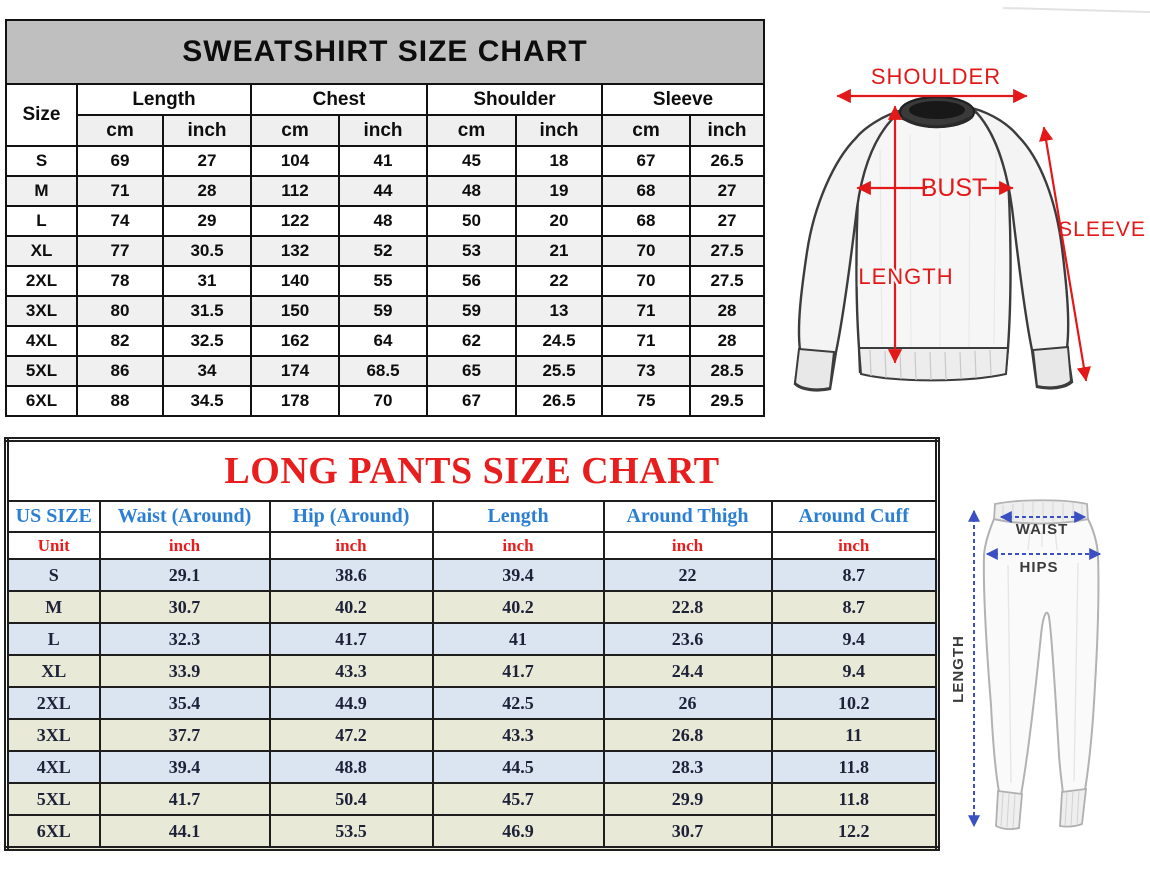 The image size is (1150, 870). What do you see at coordinates (385, 191) in the screenshot?
I see `table-row-M: M 71 28 112 44 48 19 68 27` at bounding box center [385, 191].